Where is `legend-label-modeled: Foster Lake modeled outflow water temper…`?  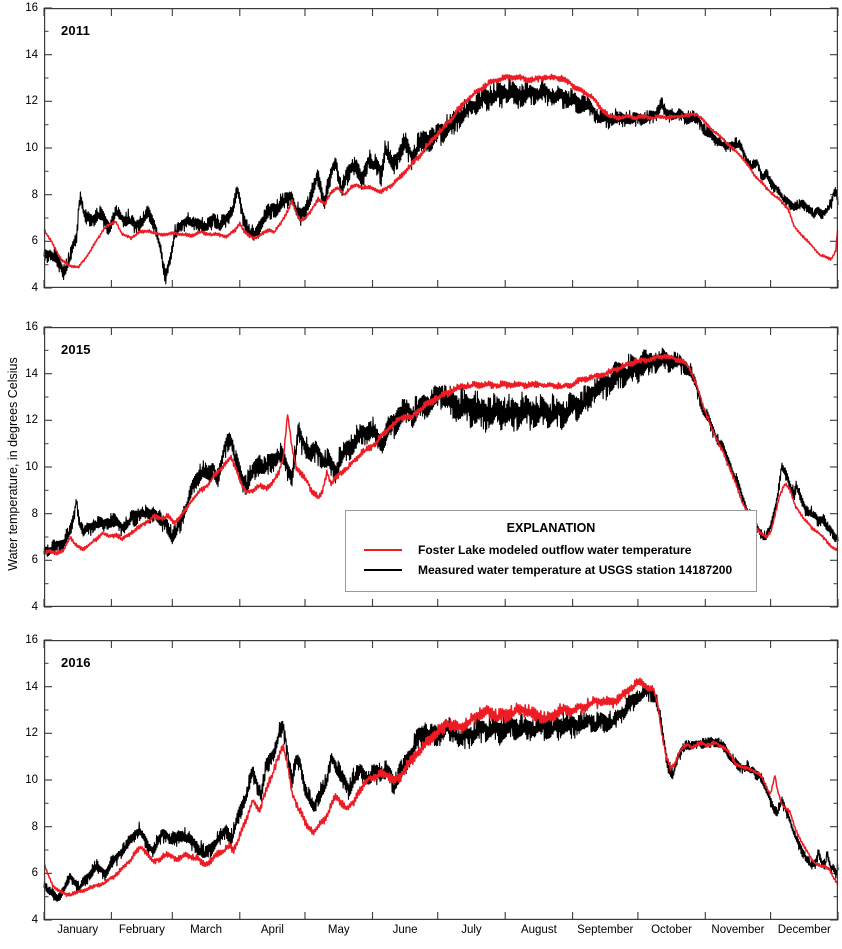
legend-label-modeled: Foster Lake modeled outflow water temper… is located at coordinates (555, 549).